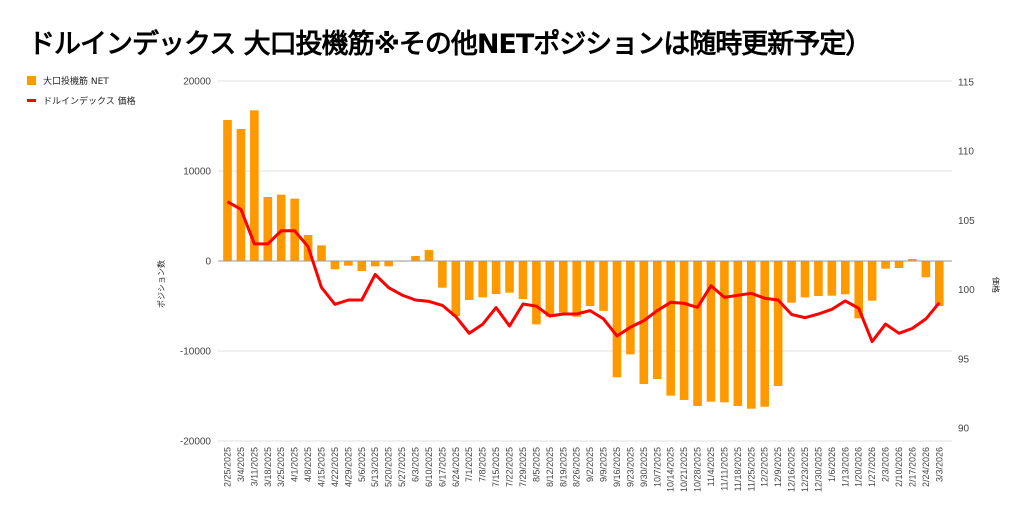 The image size is (1024, 522). What do you see at coordinates (939, 464) in the screenshot?
I see `x-tick-label: 3/3/2026` at bounding box center [939, 464].